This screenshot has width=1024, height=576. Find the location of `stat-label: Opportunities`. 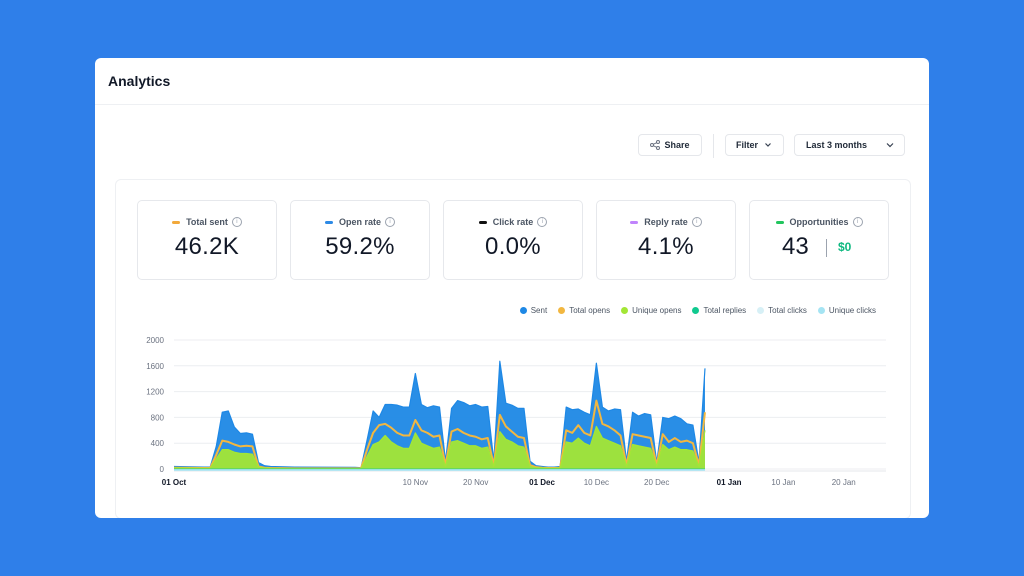

stat-label: Opportunities is located at coordinates (819, 222).